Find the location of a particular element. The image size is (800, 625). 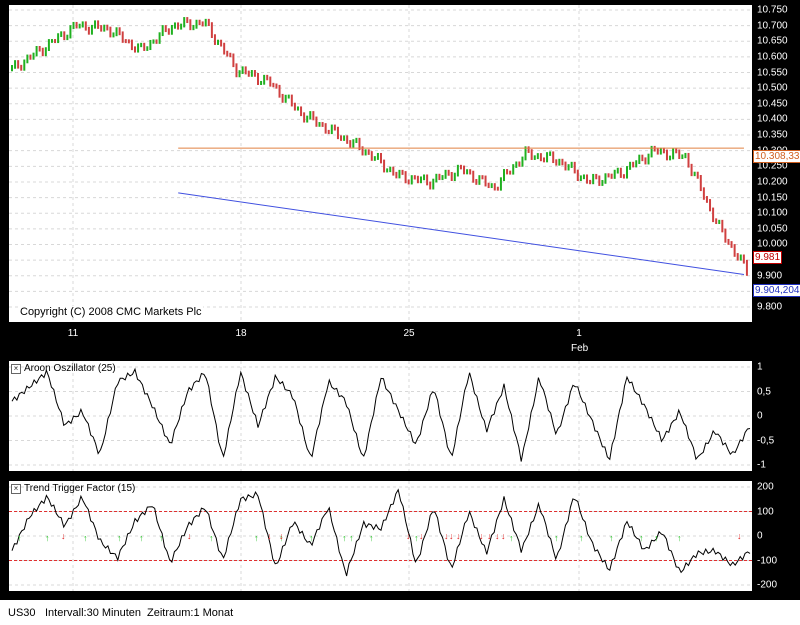

y-tick-label: 10.700 is located at coordinates (772, 26).